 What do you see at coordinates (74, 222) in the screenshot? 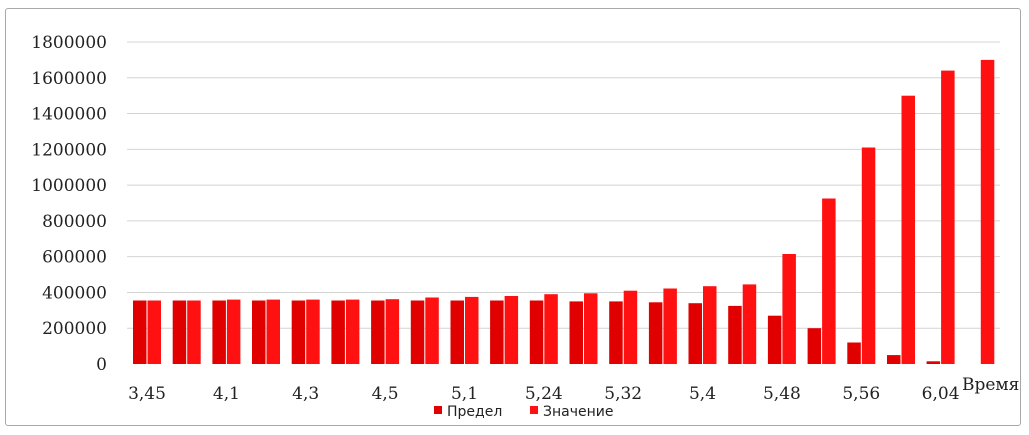
I see `y-tick-label: 800000` at bounding box center [74, 222].